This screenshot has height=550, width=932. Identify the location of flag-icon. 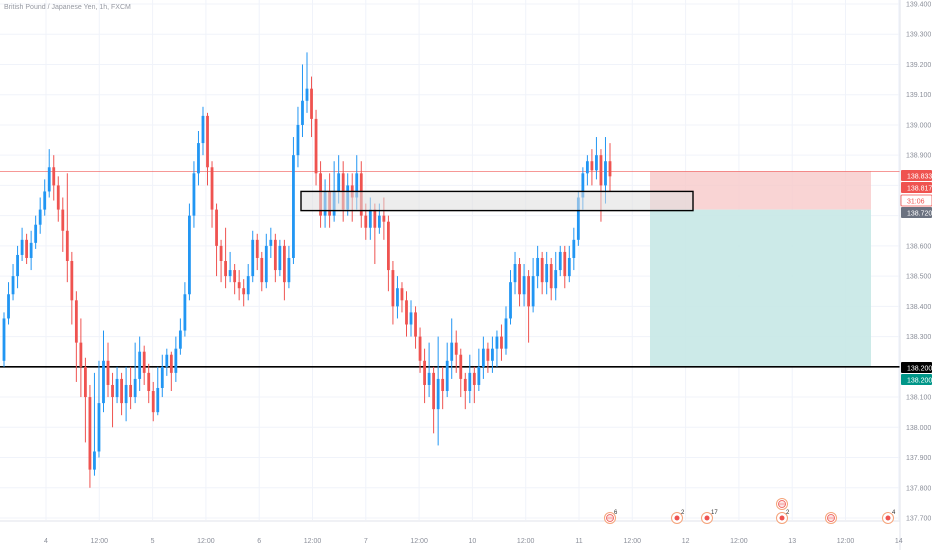
(888, 518).